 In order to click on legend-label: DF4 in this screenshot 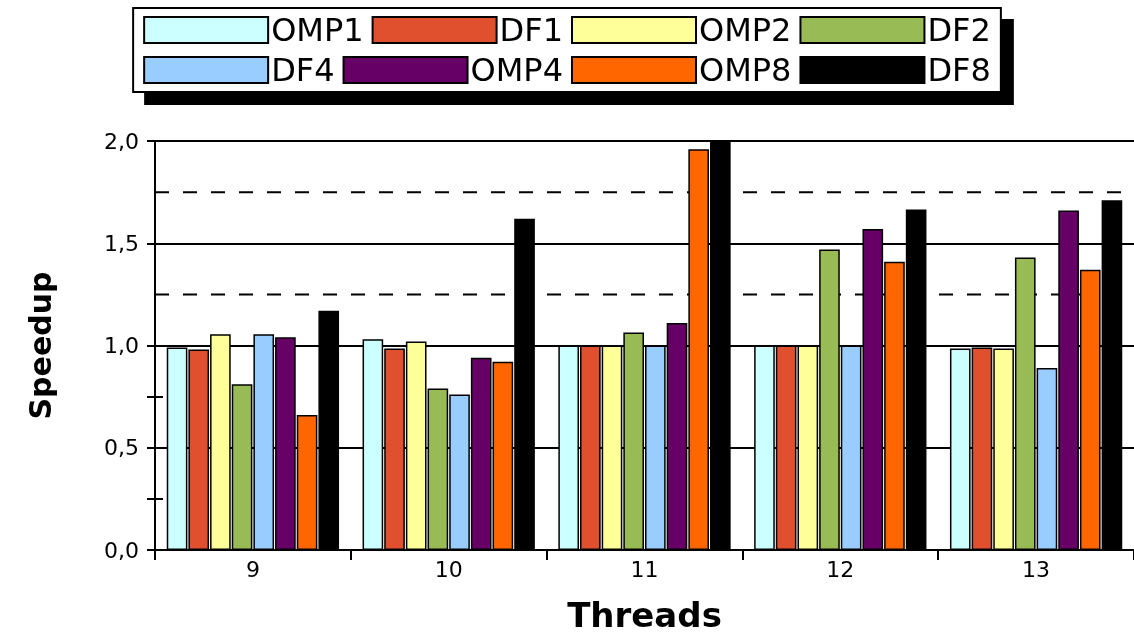, I will do `click(303, 70)`.